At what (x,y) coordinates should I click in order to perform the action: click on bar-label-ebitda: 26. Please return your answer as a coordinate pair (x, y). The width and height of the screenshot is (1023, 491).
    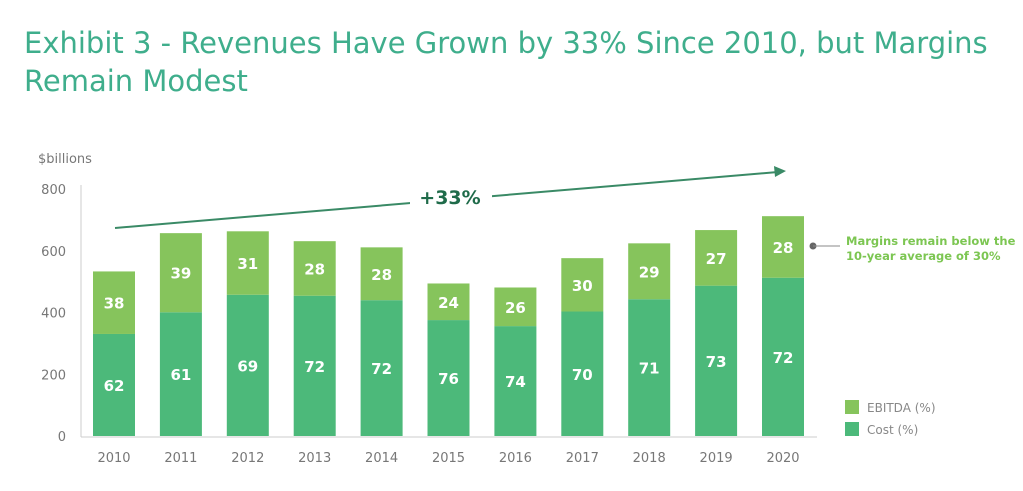
    Looking at the image, I should click on (515, 308).